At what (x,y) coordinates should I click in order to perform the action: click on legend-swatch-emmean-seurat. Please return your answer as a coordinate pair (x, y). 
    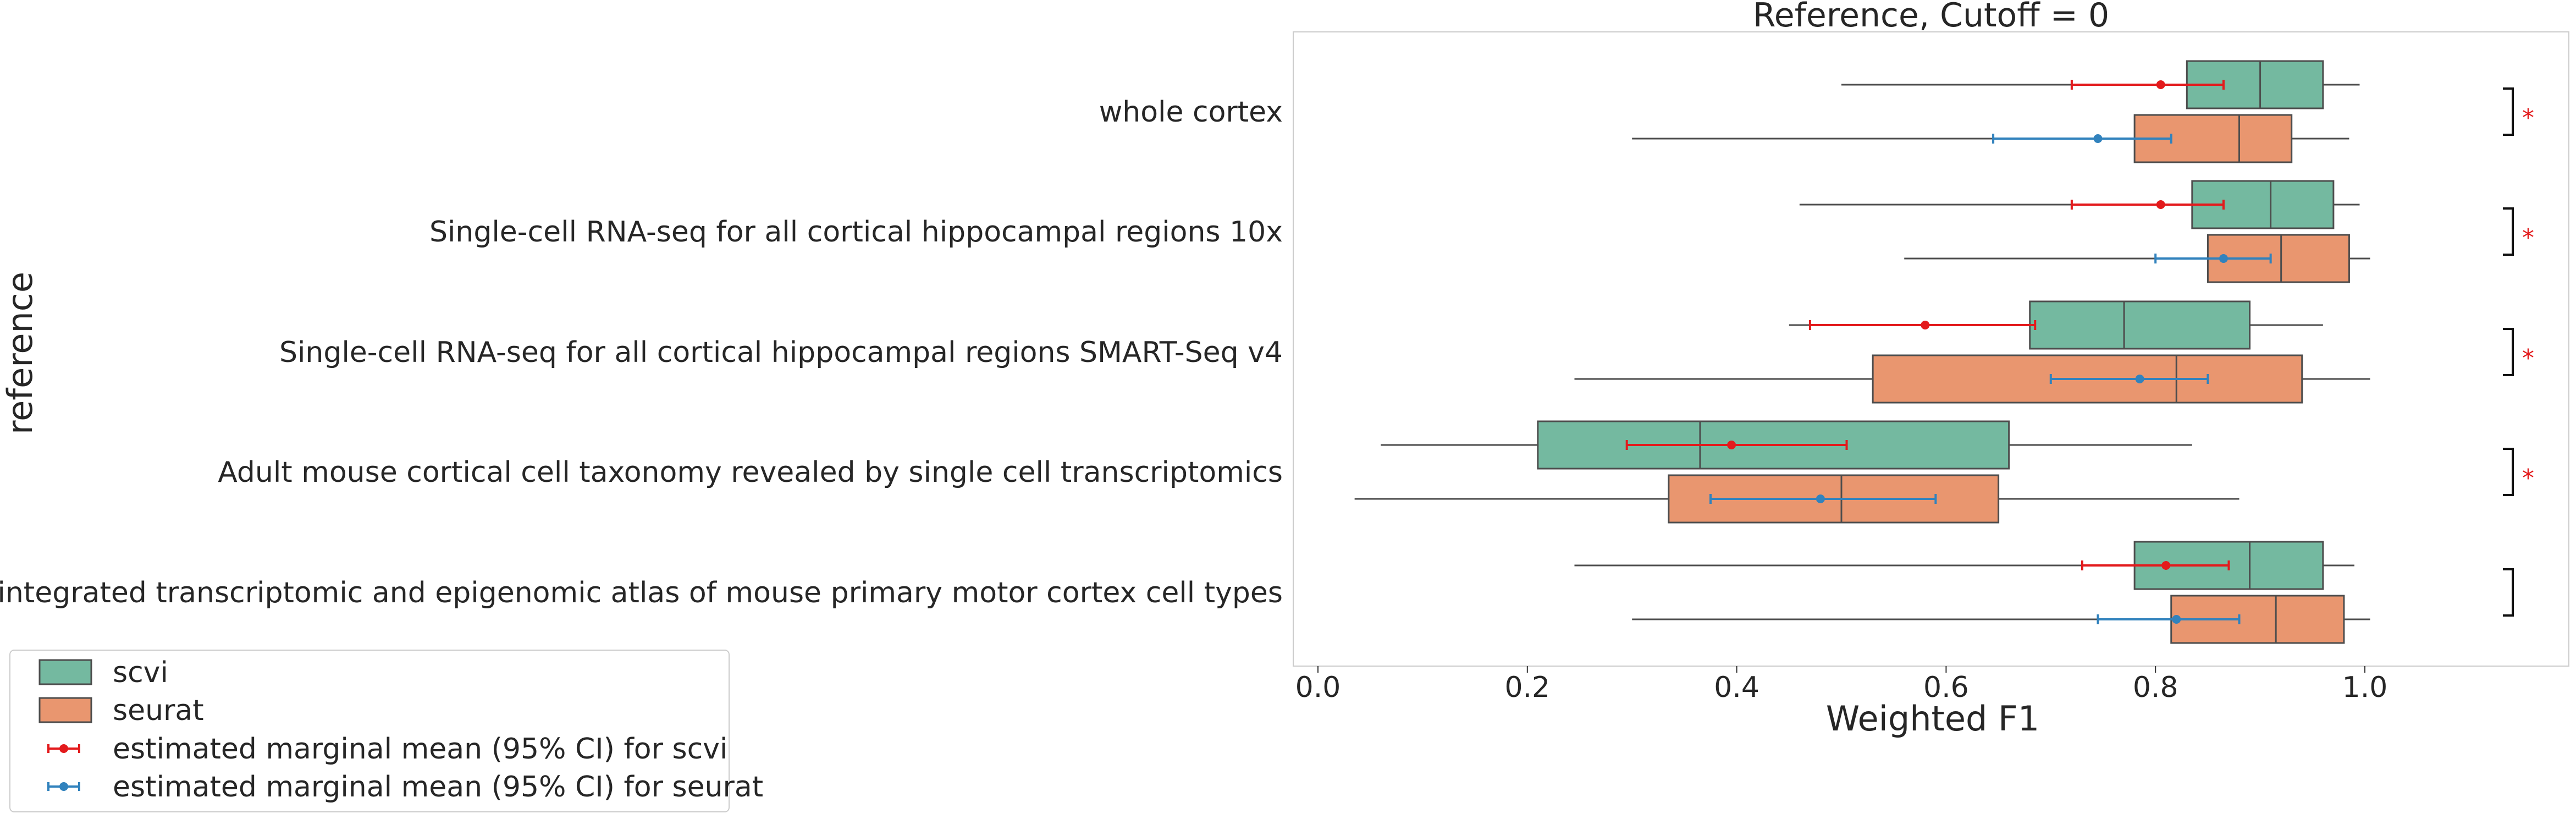
    Looking at the image, I should click on (63, 786).